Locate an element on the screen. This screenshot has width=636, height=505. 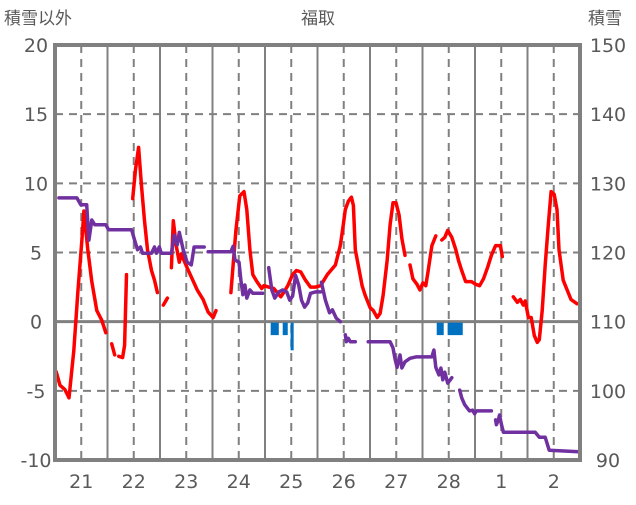
x-tick-label: 24 is located at coordinates (239, 482).